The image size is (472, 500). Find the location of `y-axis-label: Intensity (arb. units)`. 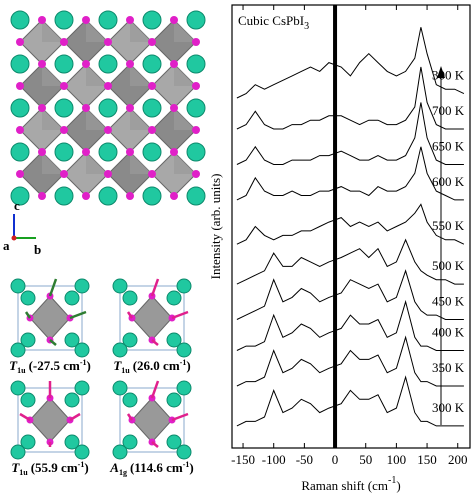

y-axis-label: Intensity (arb. units) is located at coordinates (215, 227).